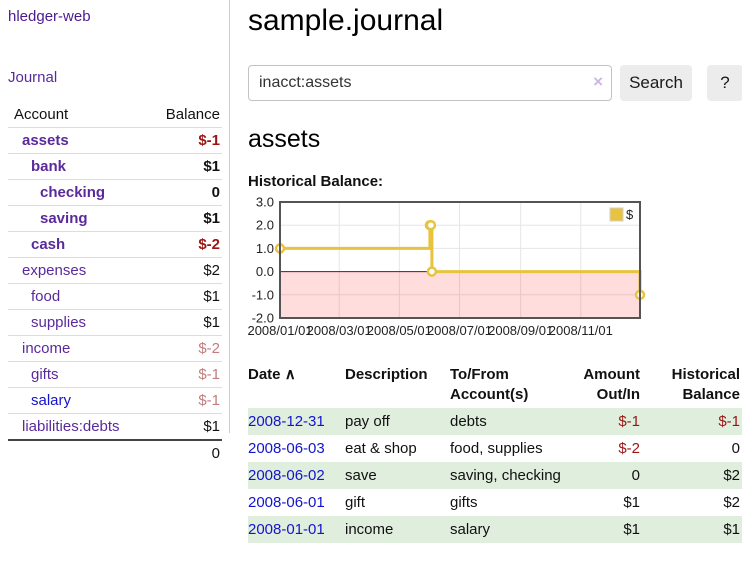  Describe the element at coordinates (286, 529) in the screenshot. I see `register-date-link: 2008-01-01` at that location.